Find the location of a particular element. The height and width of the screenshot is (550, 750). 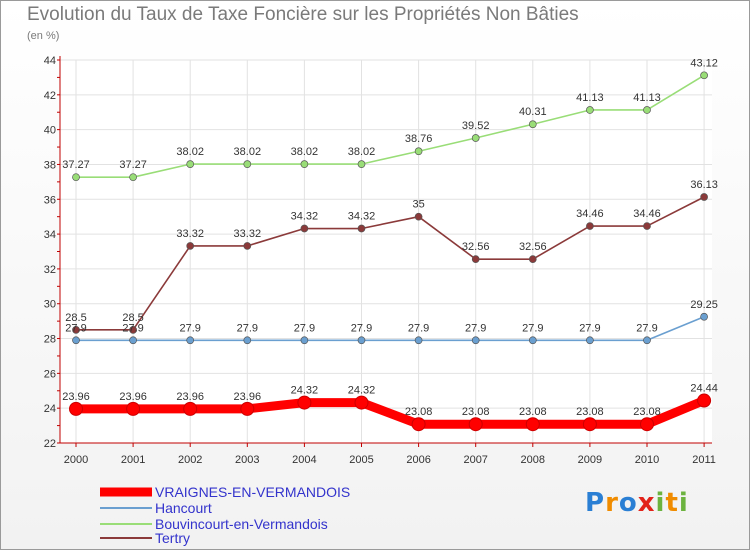

logo-letter: x is located at coordinates (646, 503).